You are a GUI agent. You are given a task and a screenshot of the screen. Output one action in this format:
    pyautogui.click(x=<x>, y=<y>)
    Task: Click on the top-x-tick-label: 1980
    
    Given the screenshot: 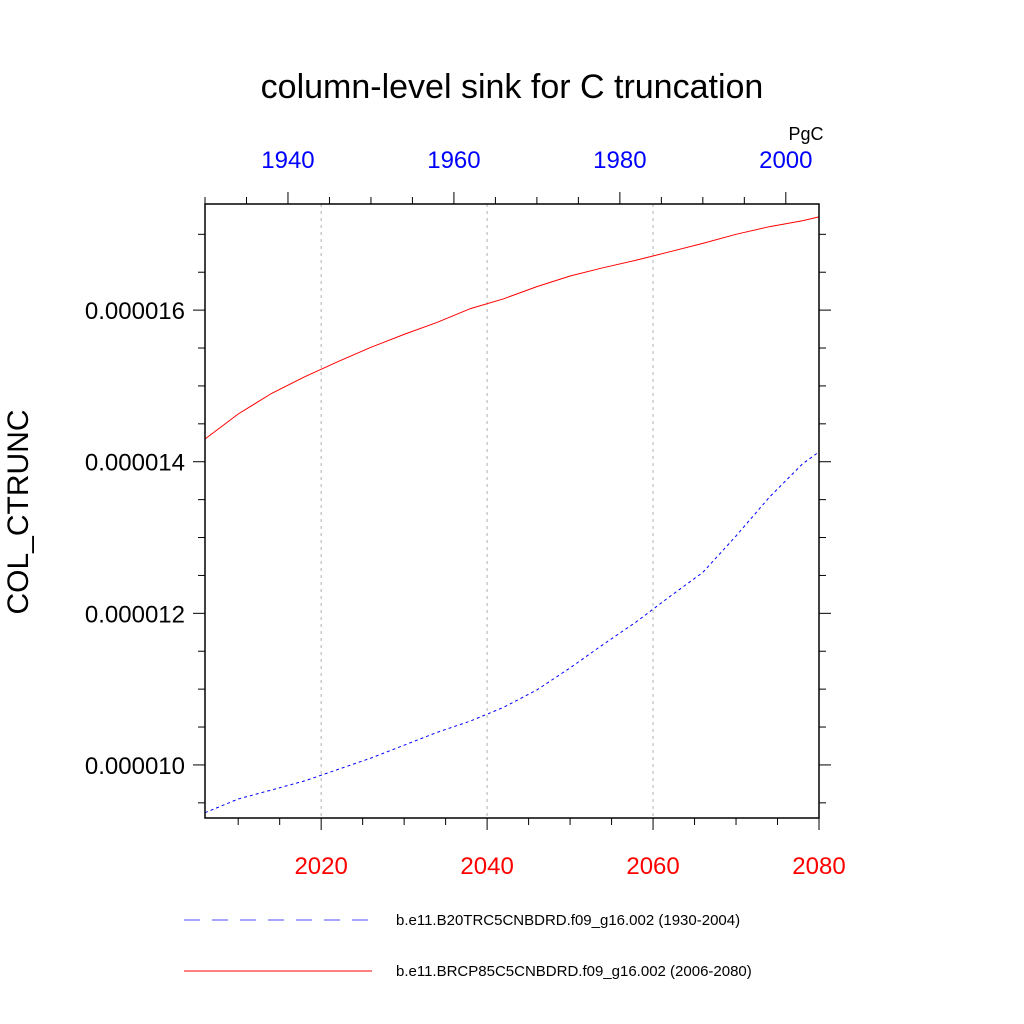 What is the action you would take?
    pyautogui.click(x=619, y=160)
    